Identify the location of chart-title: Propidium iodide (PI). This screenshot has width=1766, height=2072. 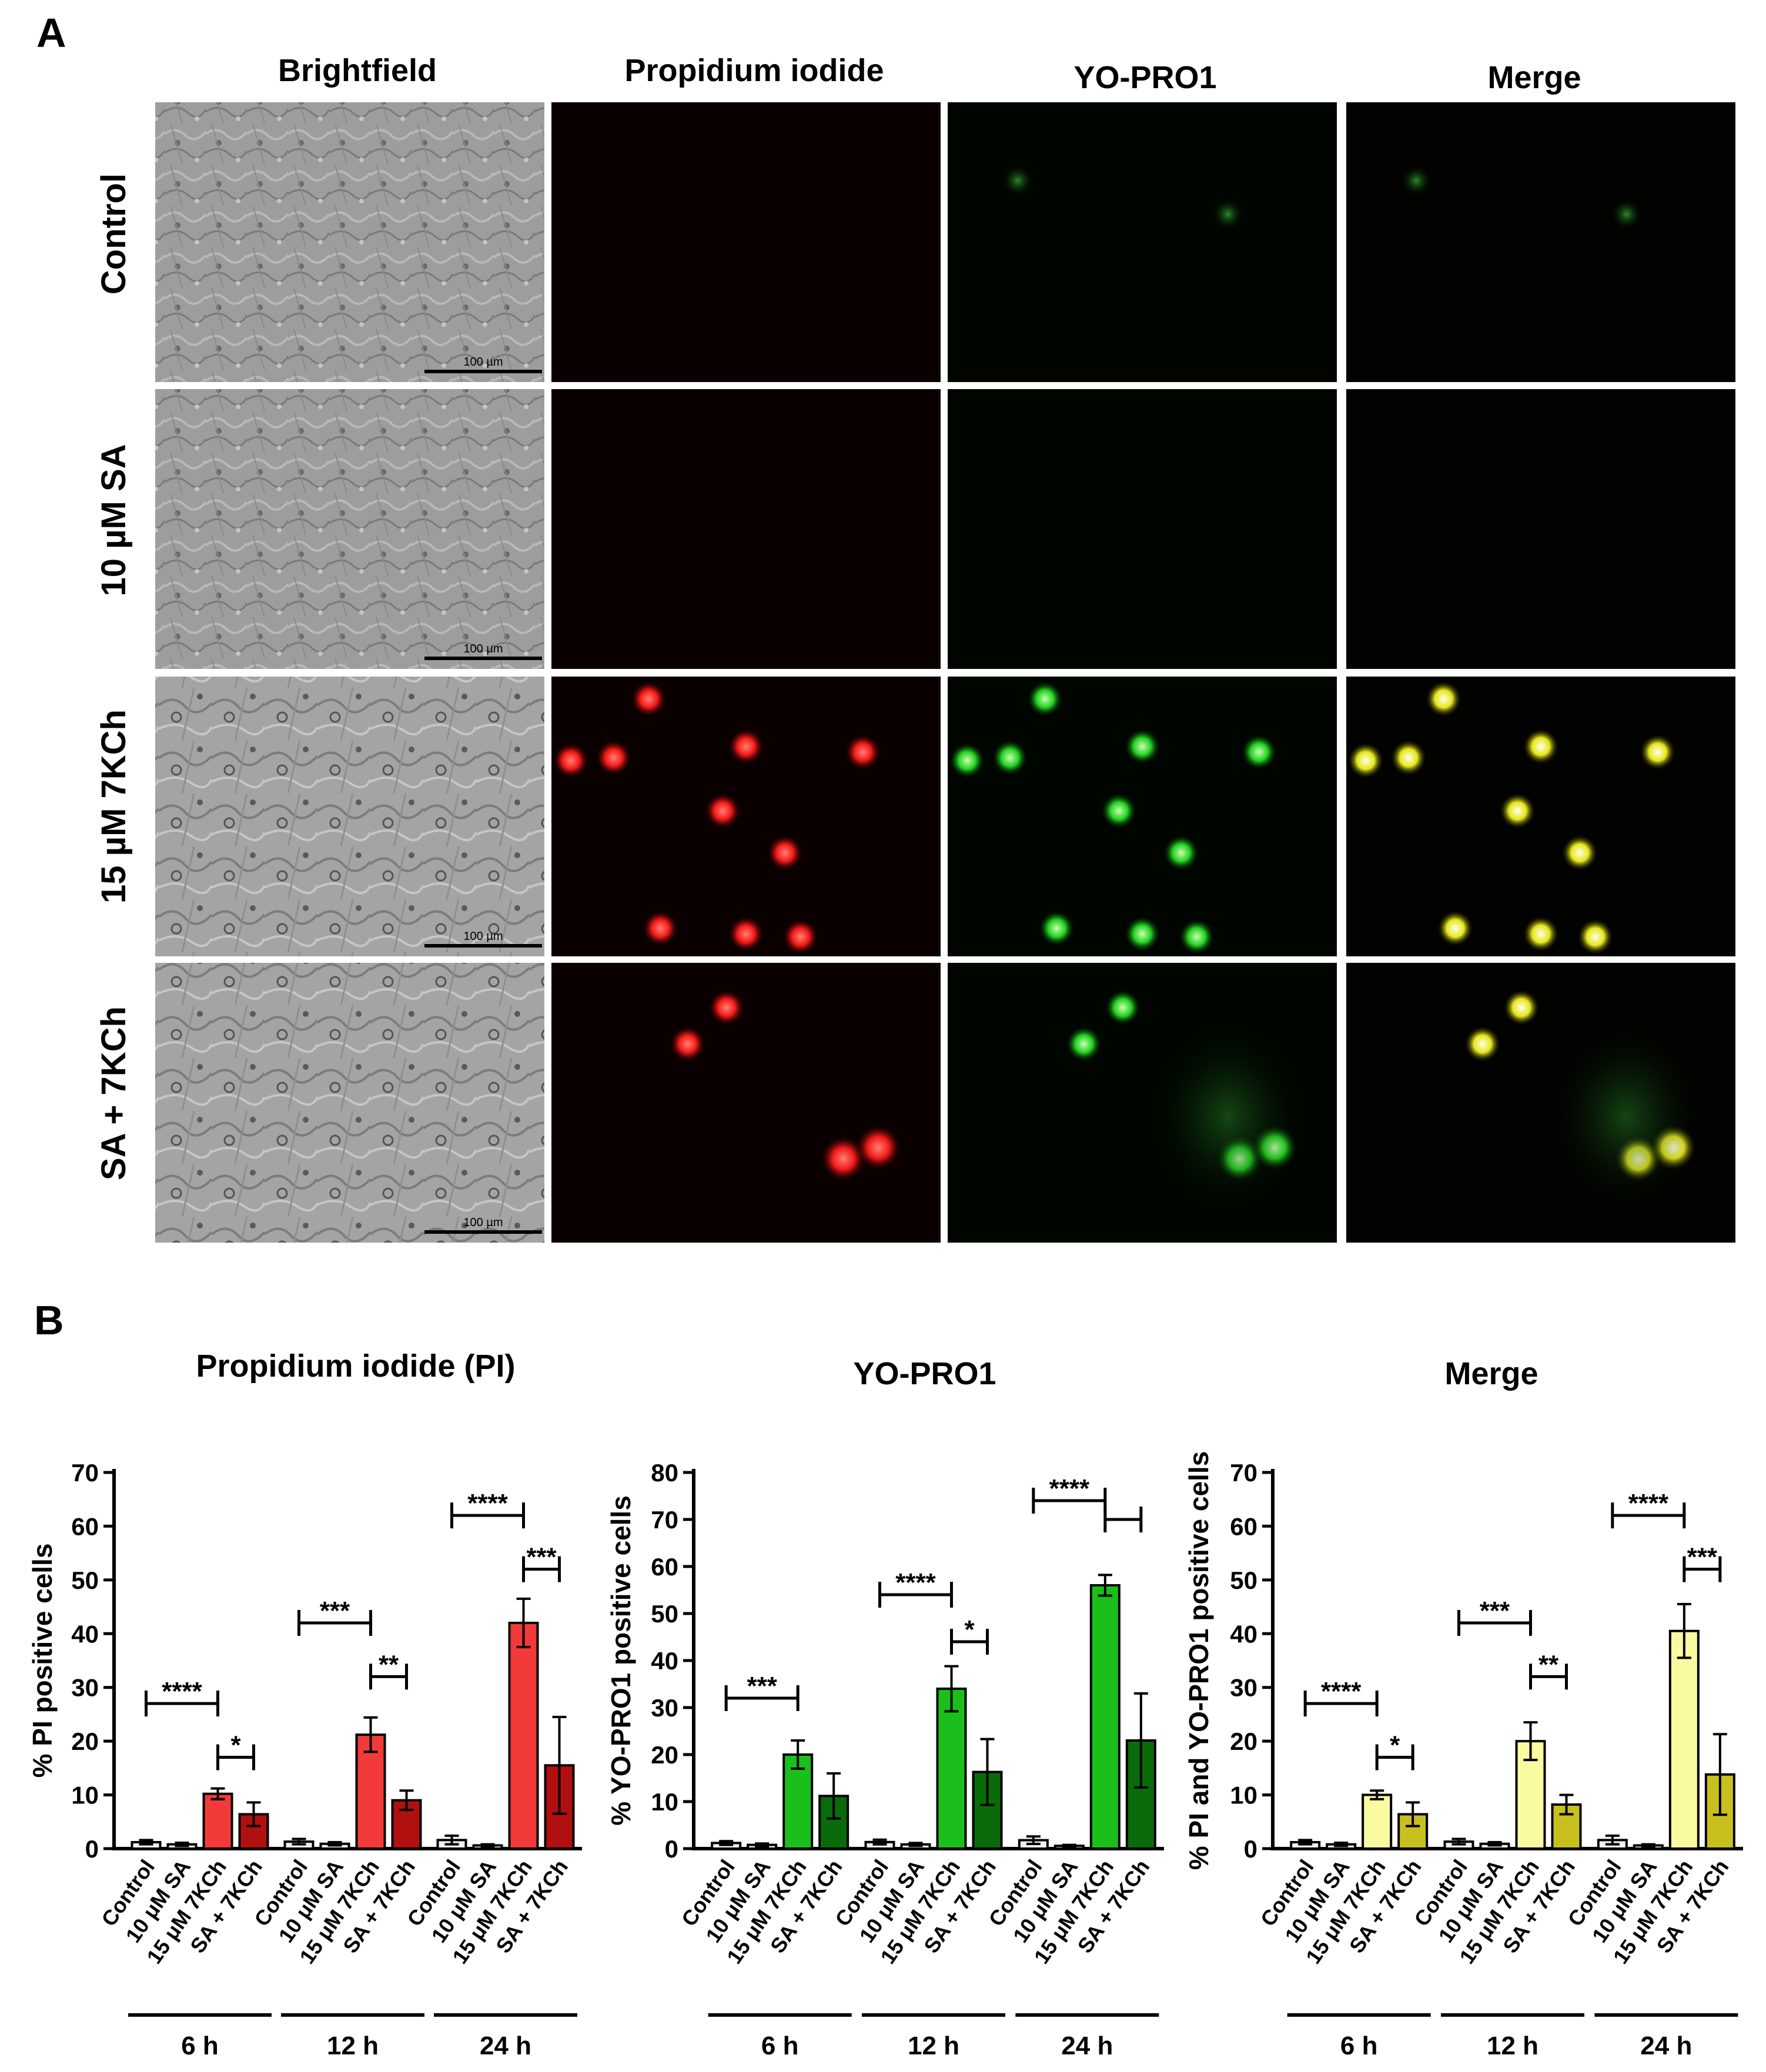
(356, 1366).